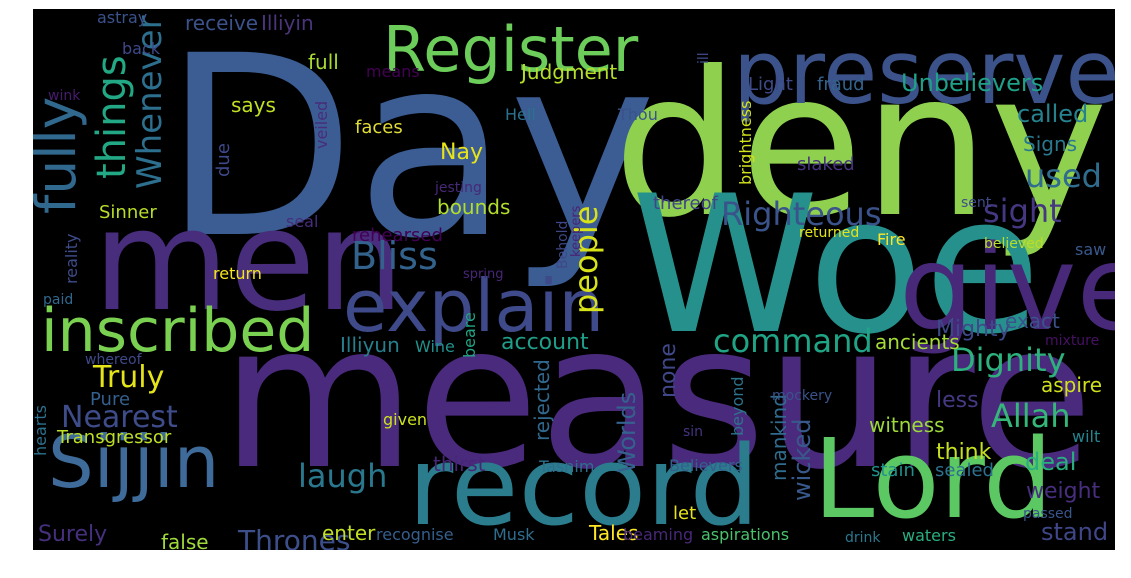  Describe the element at coordinates (802, 396) in the screenshot. I see `word-mockery: mockery` at that location.